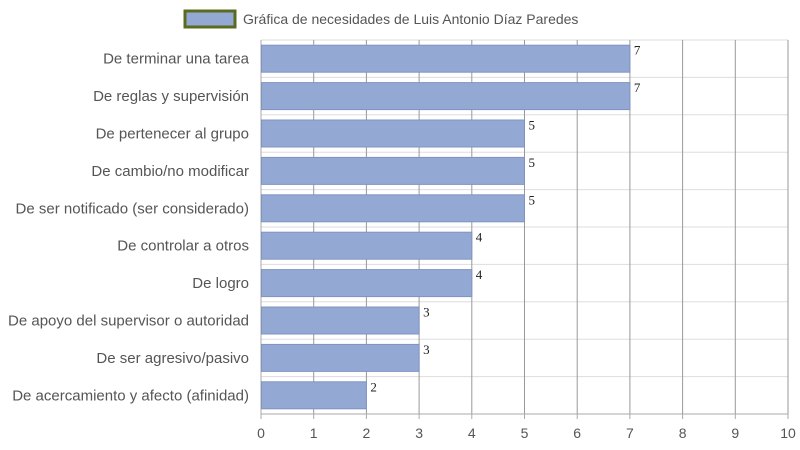  What do you see at coordinates (132, 208) in the screenshot?
I see `category-label: De ser notificado (ser considerado)` at bounding box center [132, 208].